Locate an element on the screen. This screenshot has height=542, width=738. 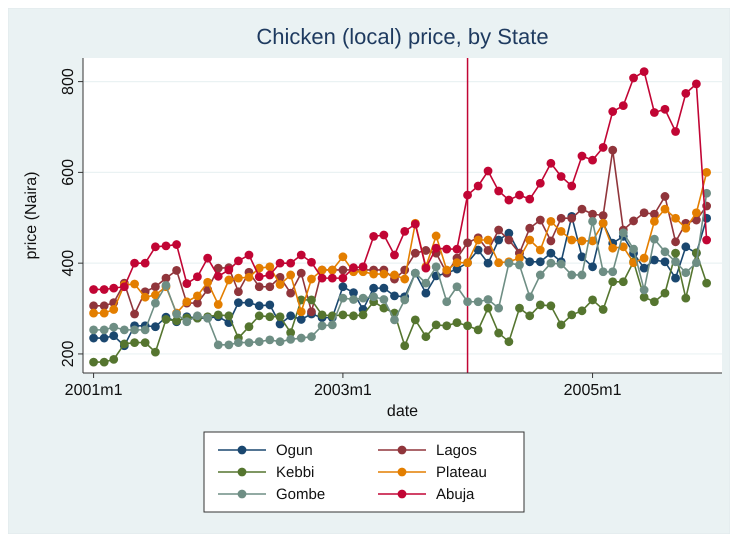
legend-label: Kebbi is located at coordinates (295, 472).